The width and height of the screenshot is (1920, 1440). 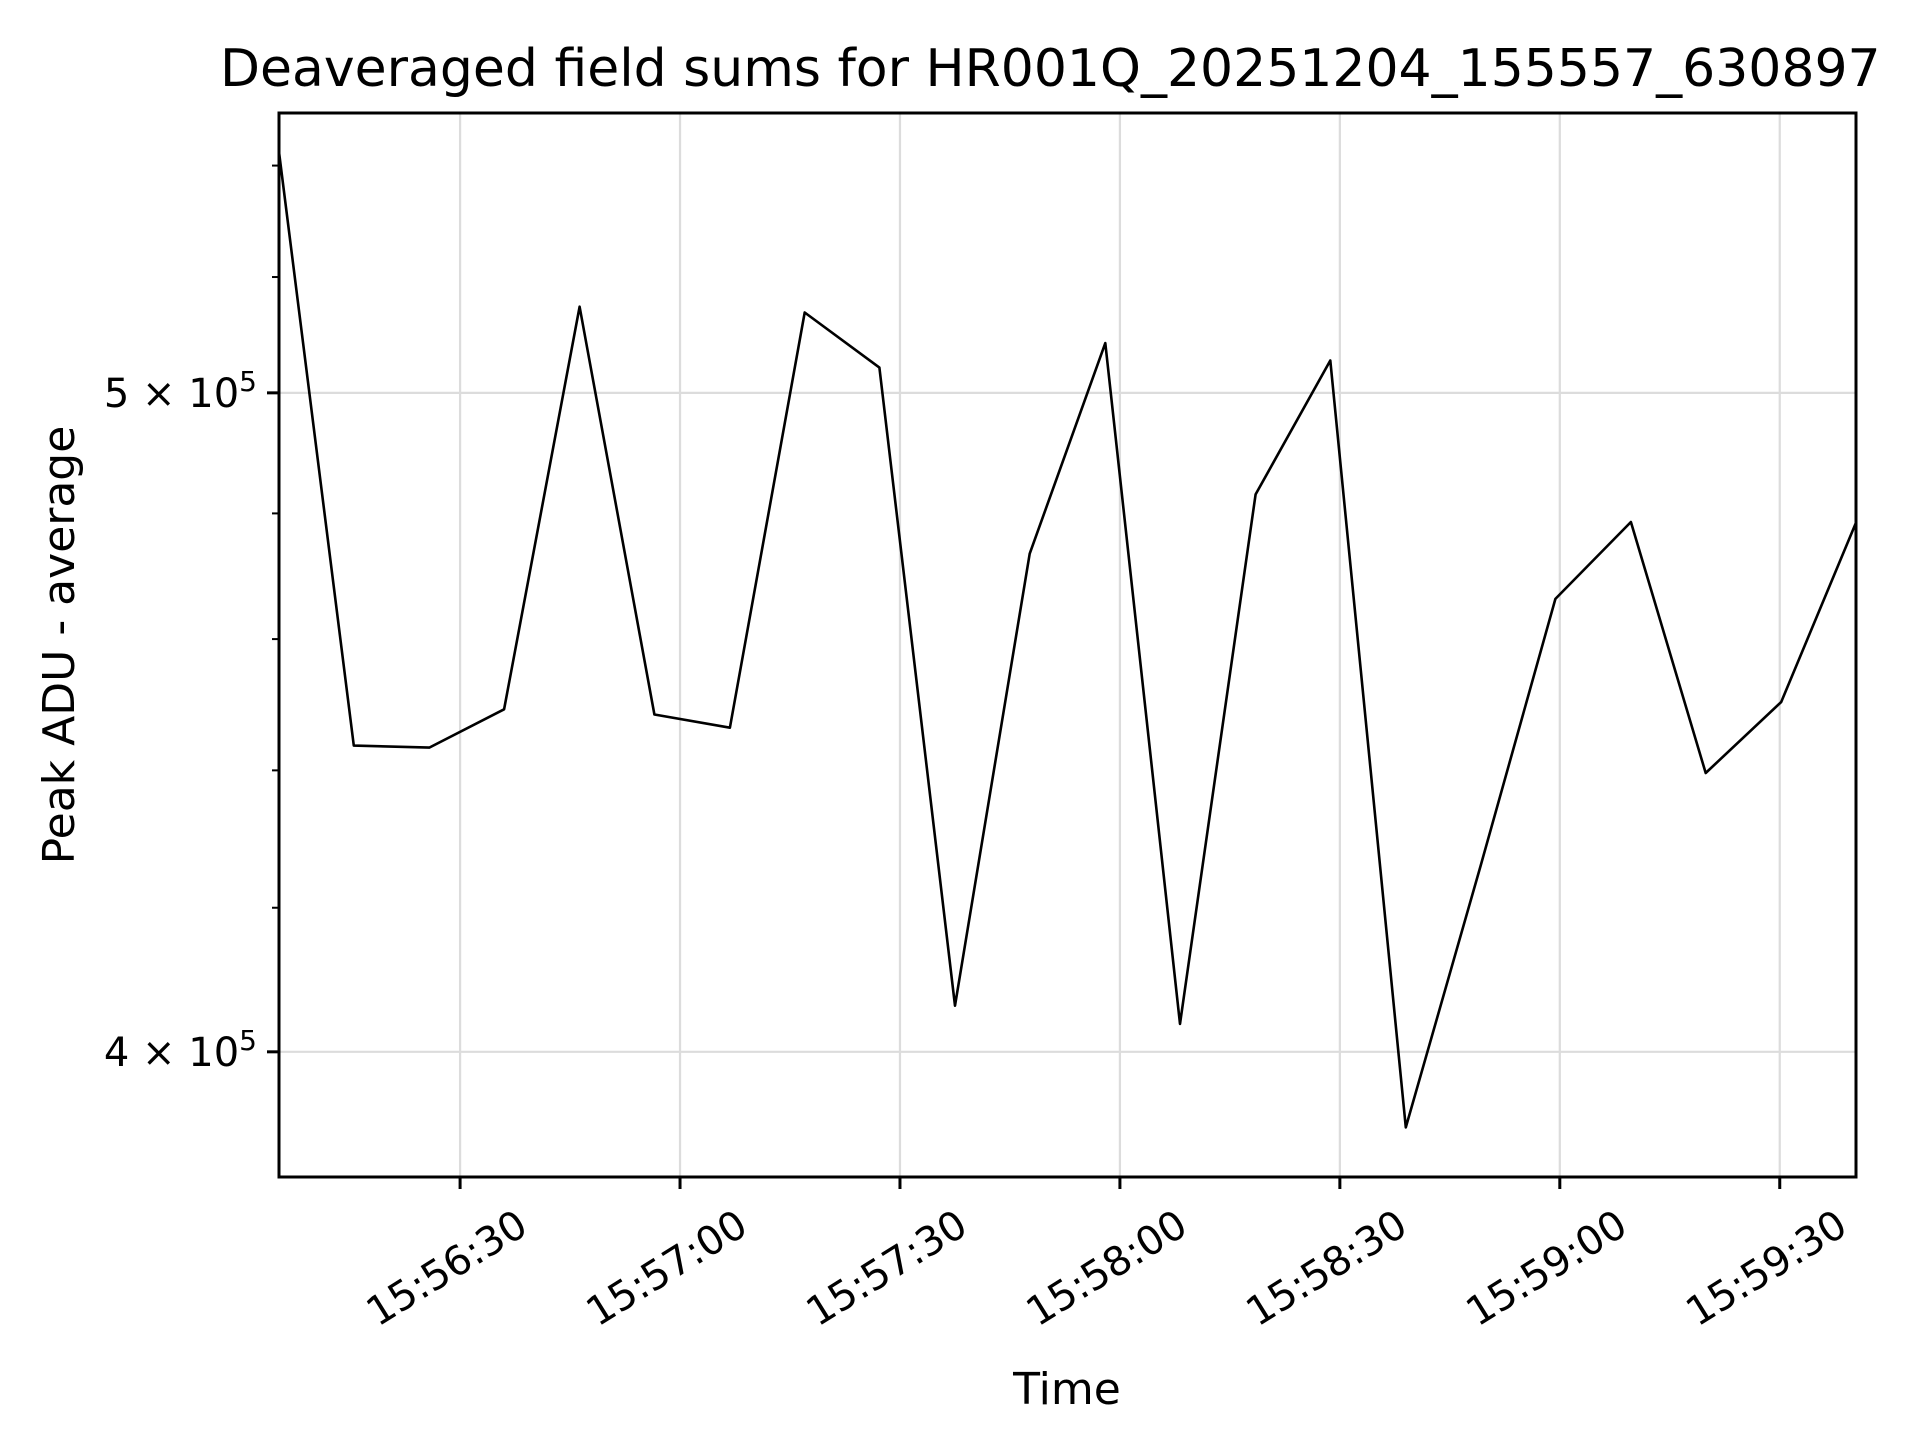 What do you see at coordinates (887, 1268) in the screenshot?
I see `x-tick-label: 15:57:30` at bounding box center [887, 1268].